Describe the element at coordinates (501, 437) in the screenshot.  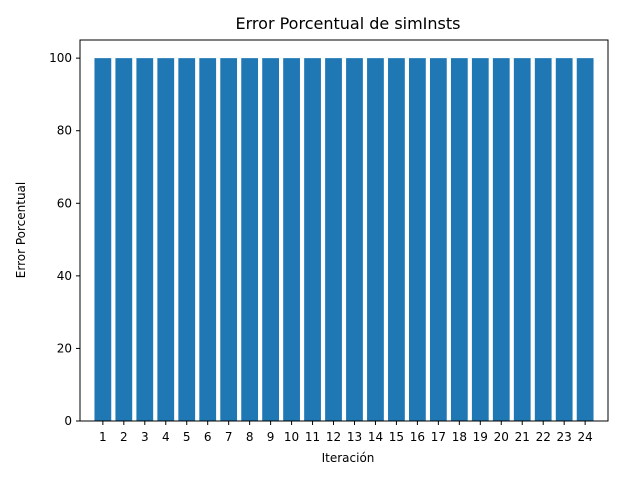
I see `x-tick-label-20: 20` at that location.